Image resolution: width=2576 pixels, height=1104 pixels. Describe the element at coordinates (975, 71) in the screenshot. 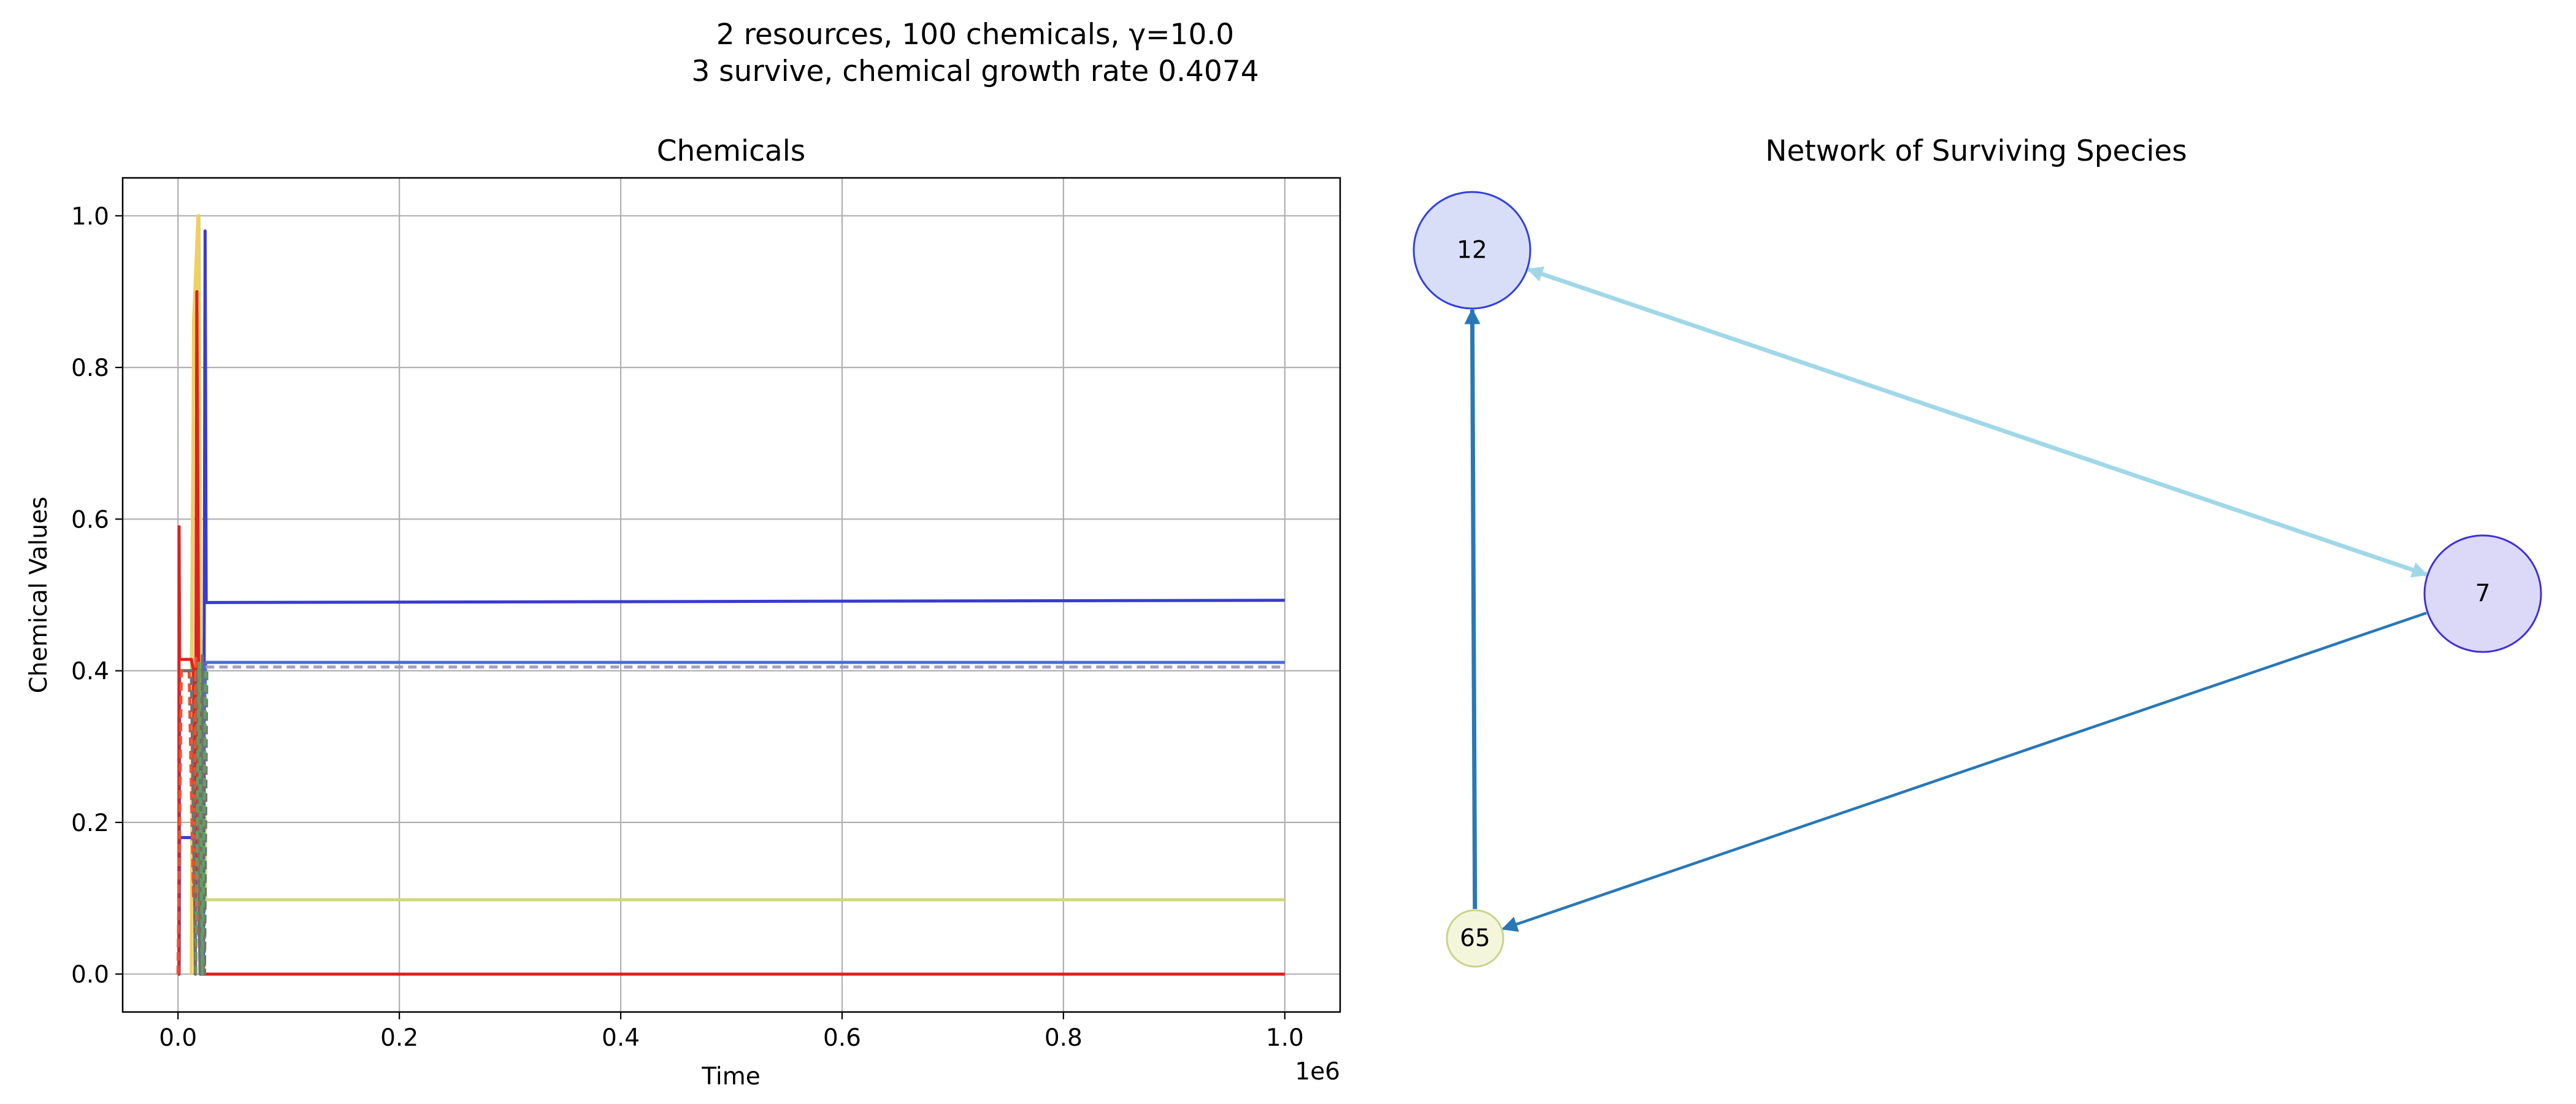

I see `figure-title-line2: 3 survive, chemical growth rate 0.4074` at that location.